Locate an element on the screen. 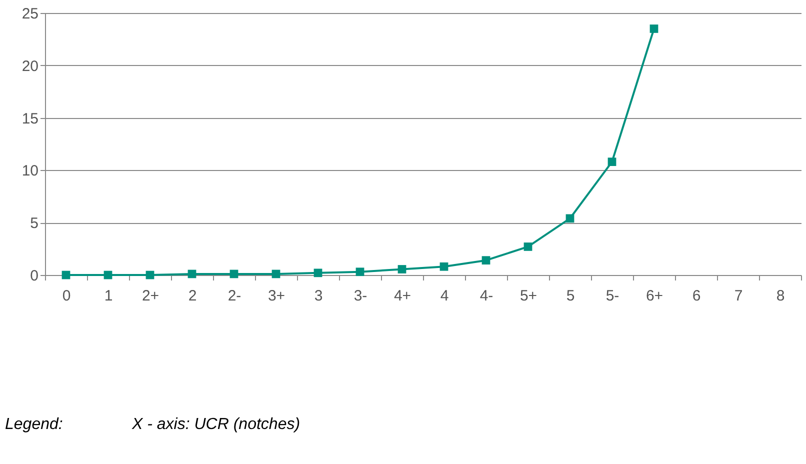  x-tick-label: 8 is located at coordinates (780, 296).